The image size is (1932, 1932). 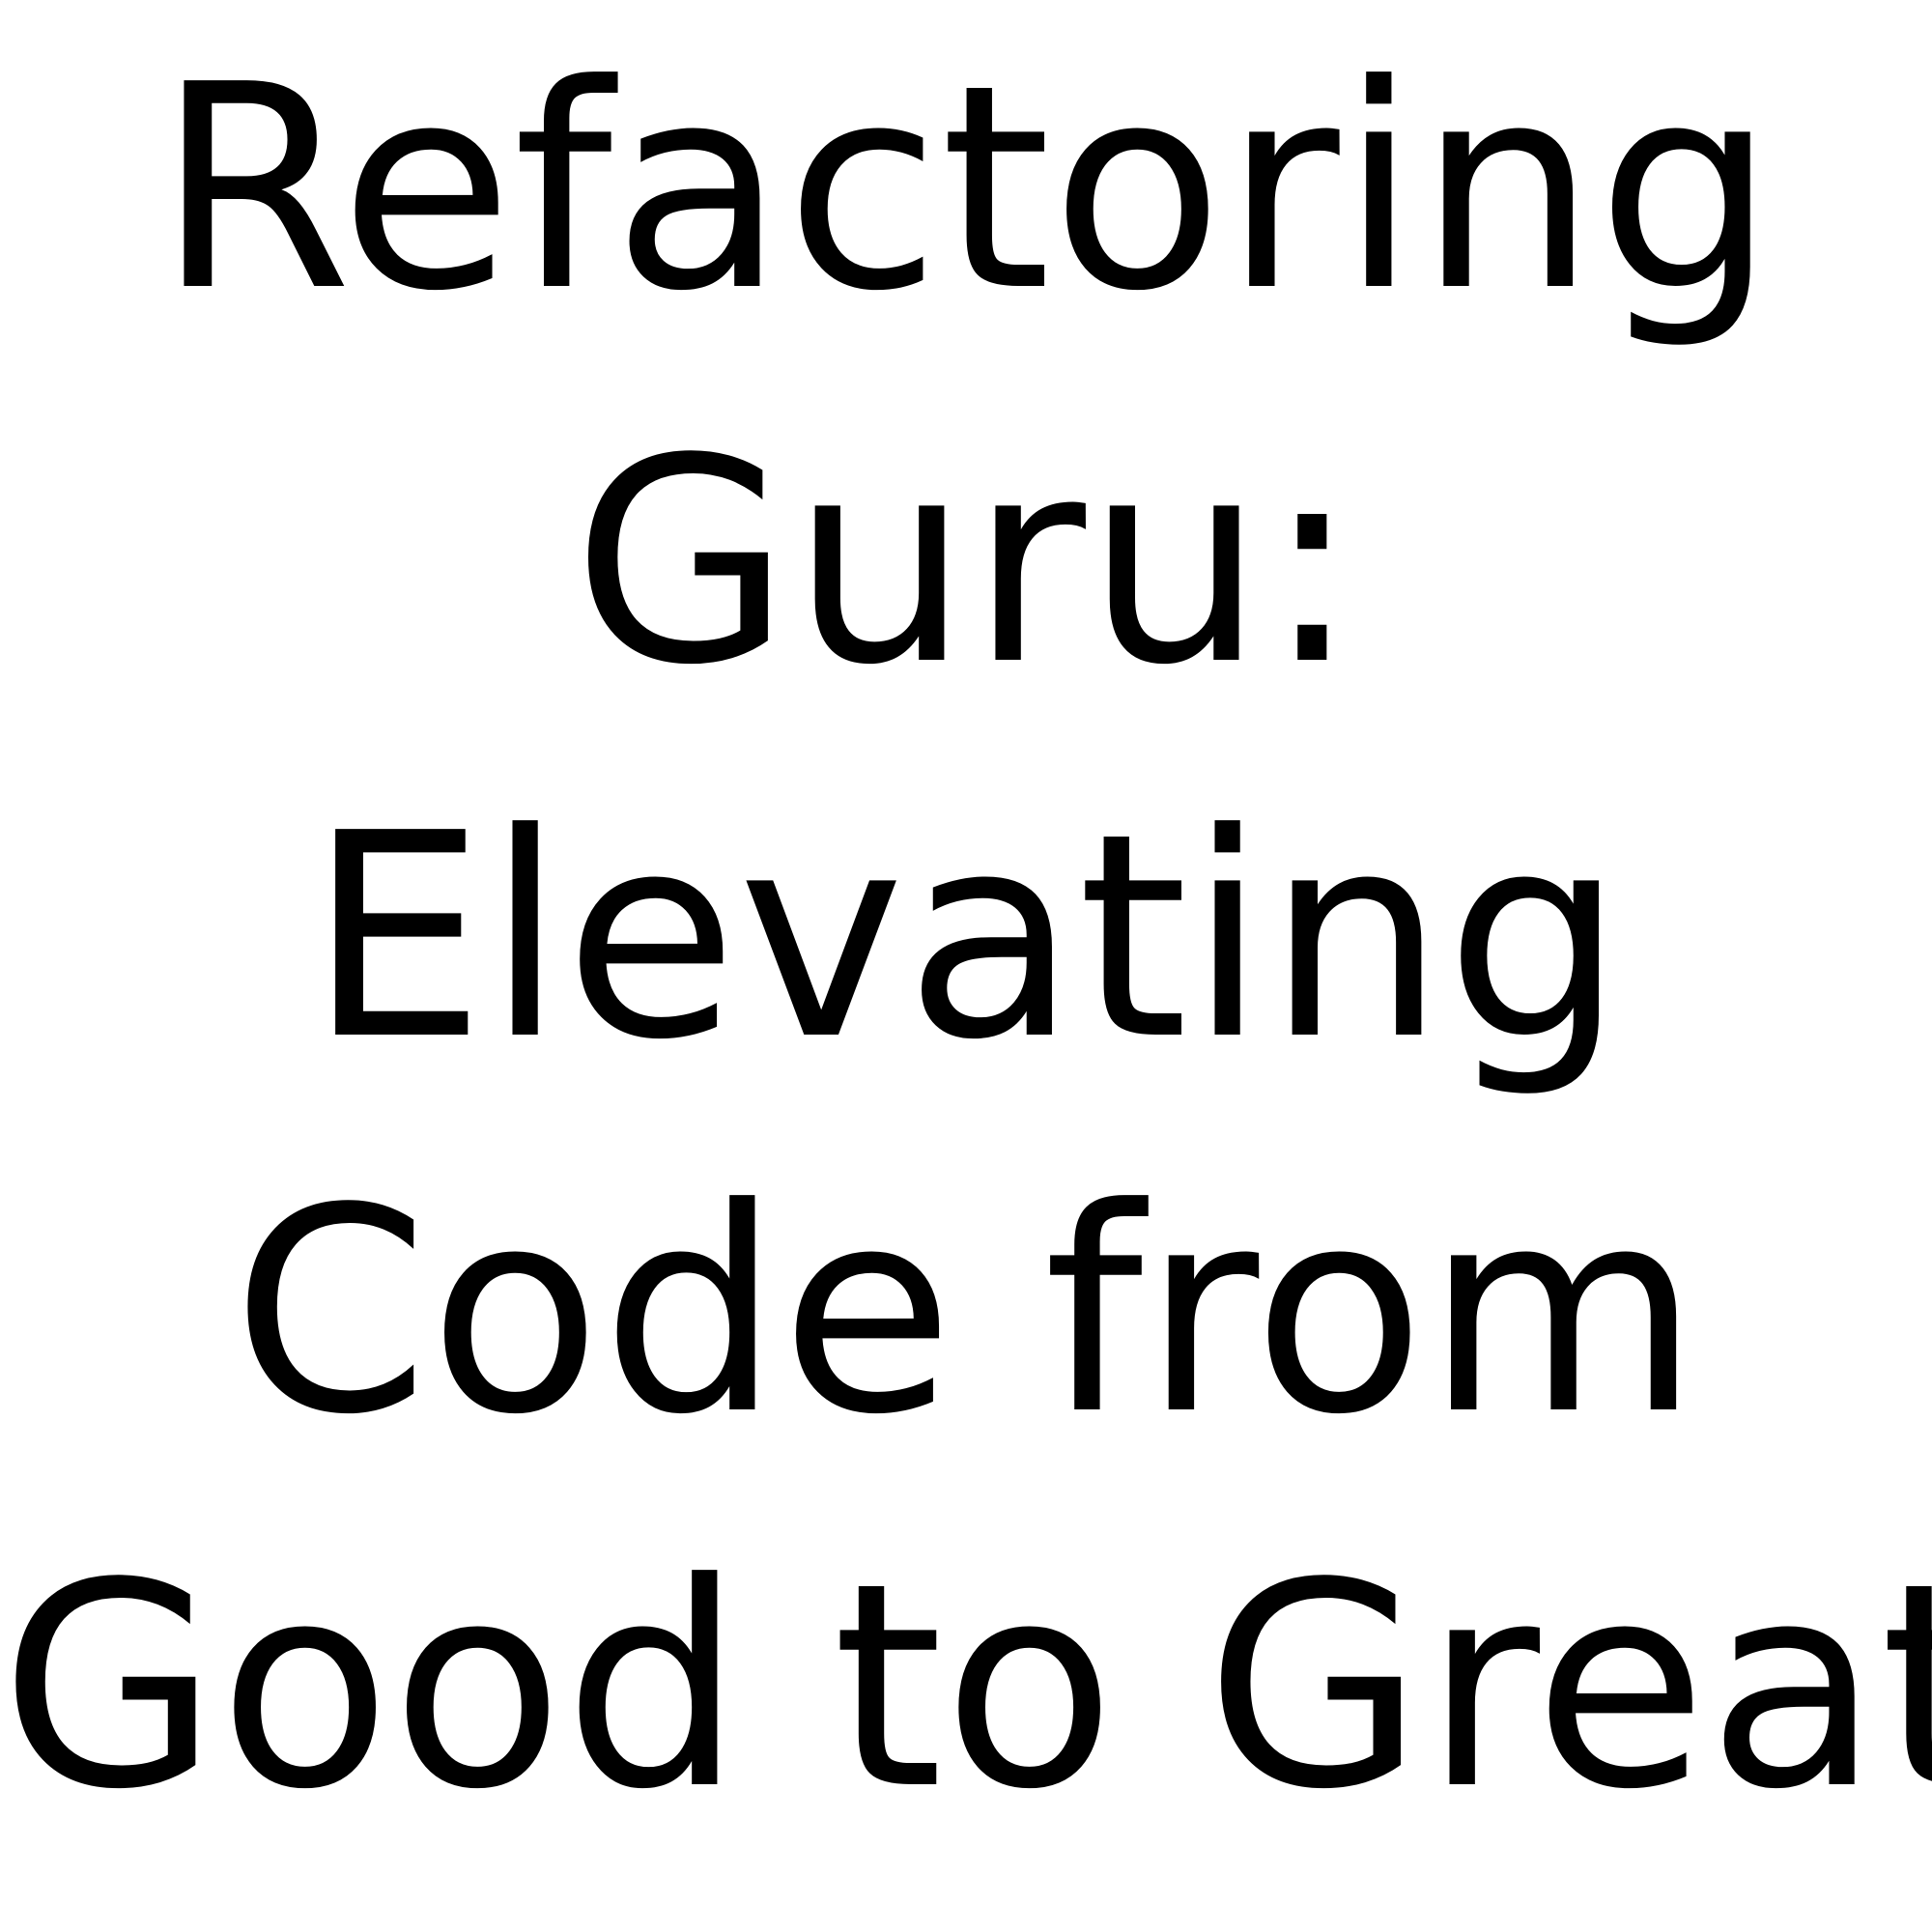 What do you see at coordinates (966, 562) in the screenshot?
I see `title-line-2: Guru:` at bounding box center [966, 562].